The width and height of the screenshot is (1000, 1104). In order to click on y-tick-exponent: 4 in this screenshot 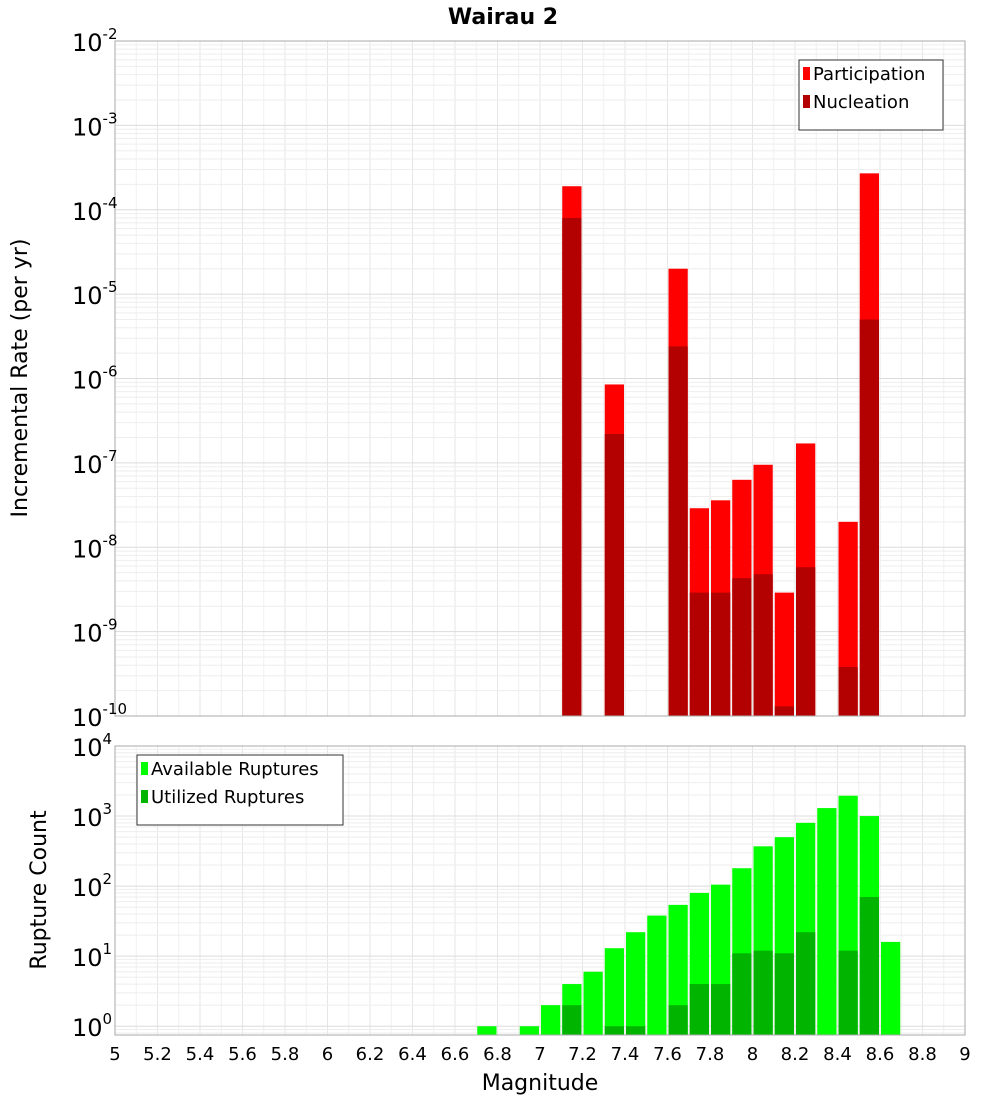, I will do `click(108, 739)`.